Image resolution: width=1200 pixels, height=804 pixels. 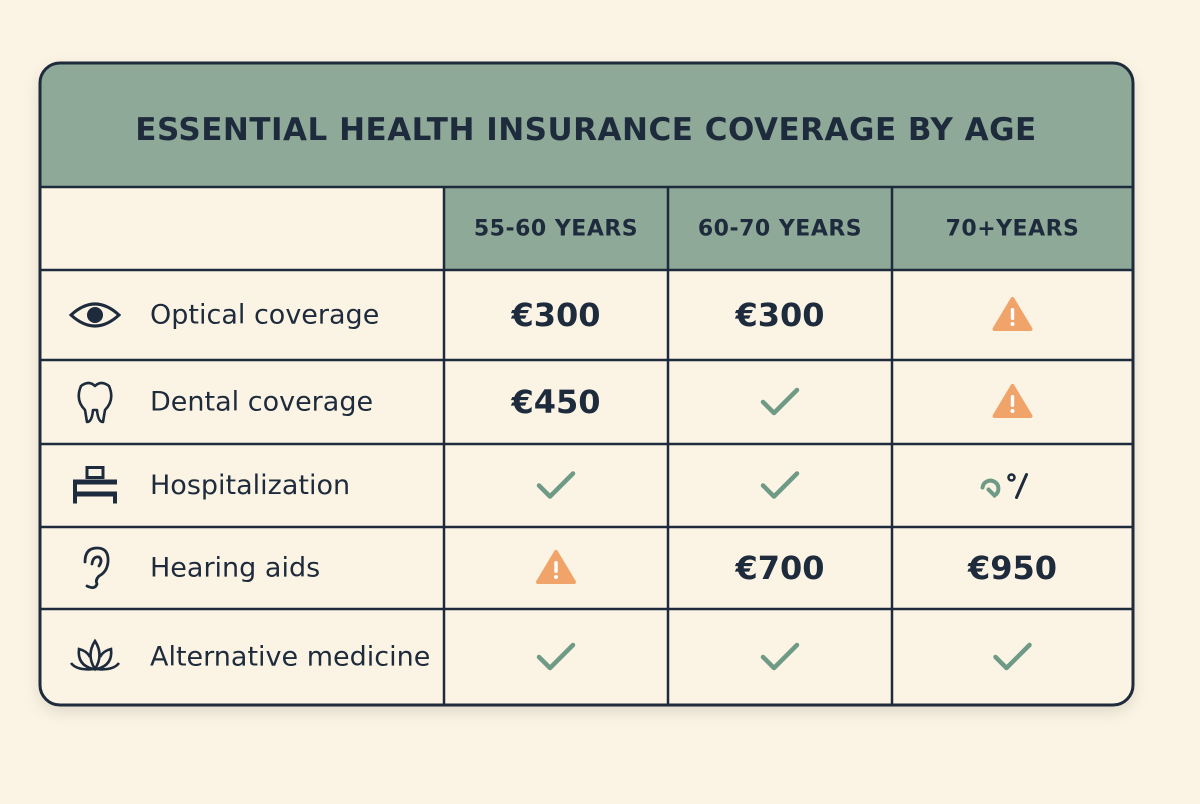 I want to click on row-label: Dental coverage, so click(x=261, y=402).